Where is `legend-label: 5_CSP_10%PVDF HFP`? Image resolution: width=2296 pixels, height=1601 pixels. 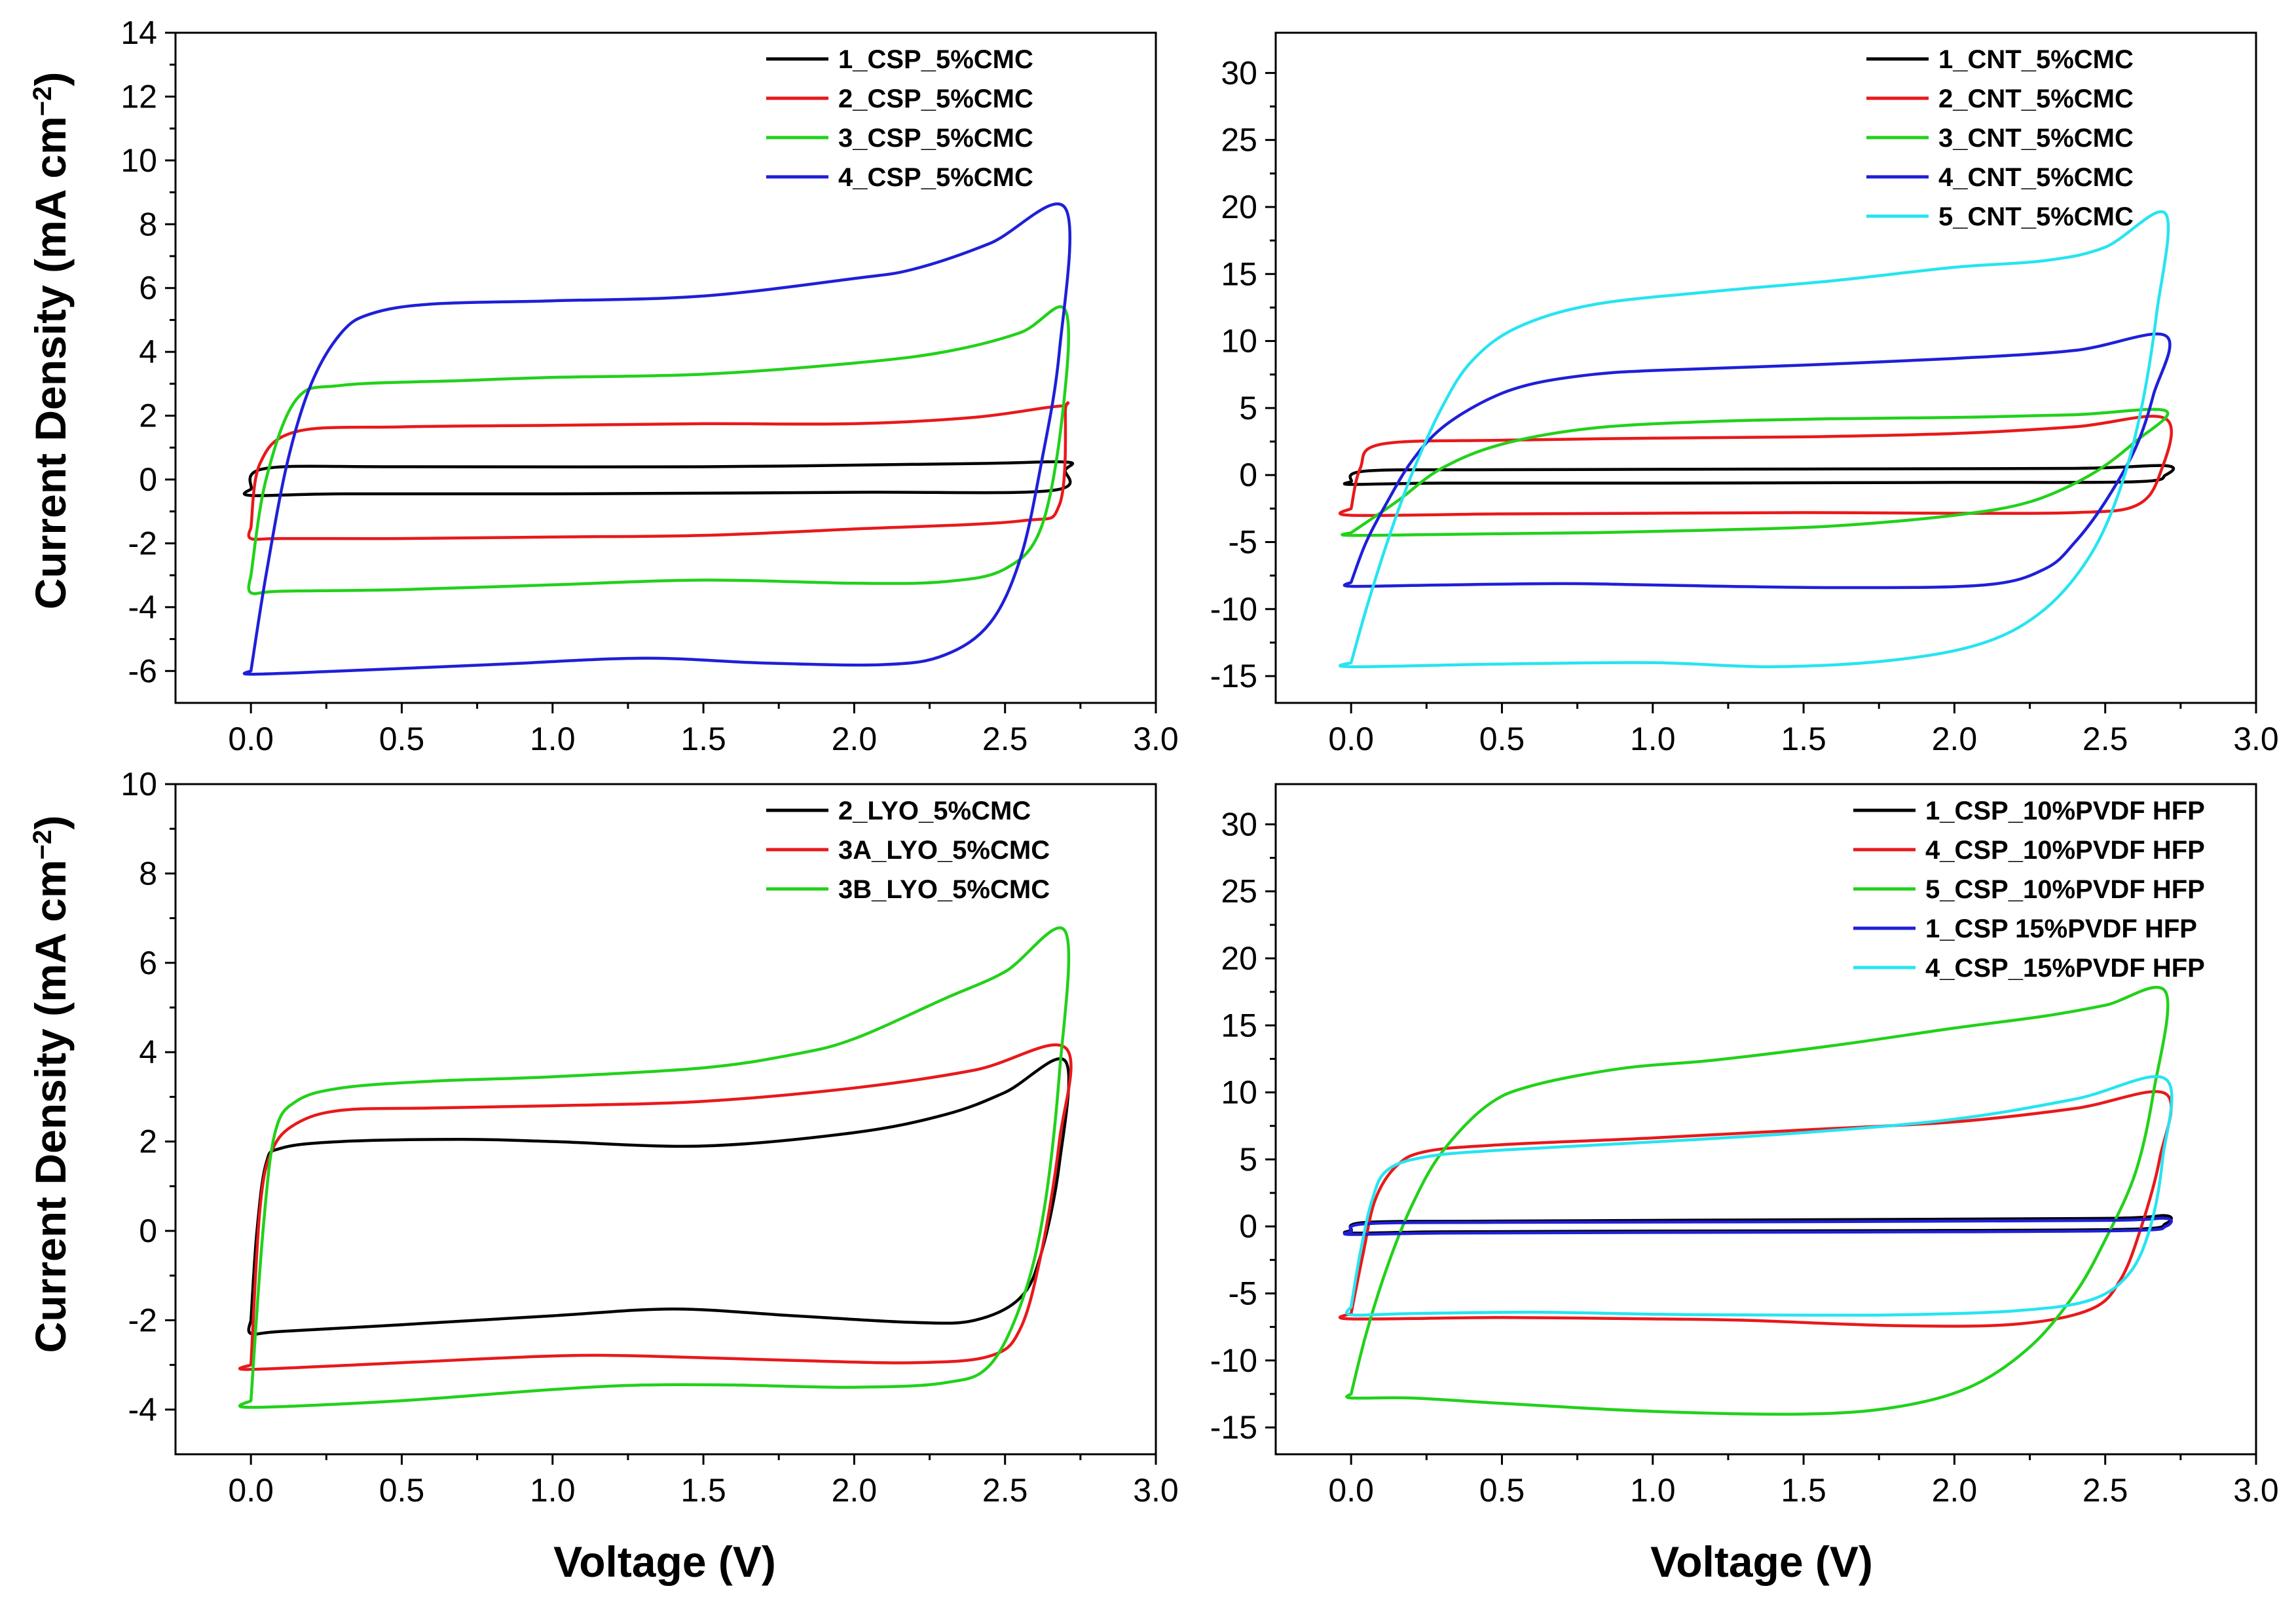 legend-label: 5_CSP_10%PVDF HFP is located at coordinates (2065, 889).